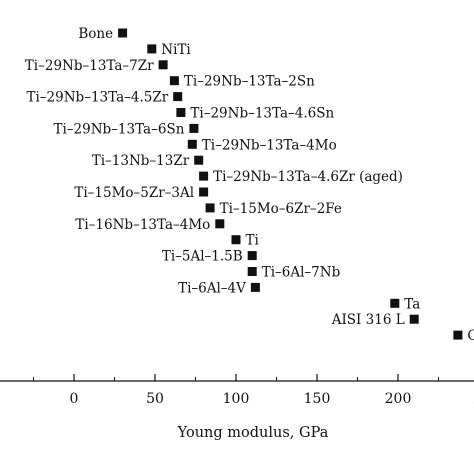  I want to click on point-label: Ti–29Nb–13Ta–4Mo, so click(269, 145).